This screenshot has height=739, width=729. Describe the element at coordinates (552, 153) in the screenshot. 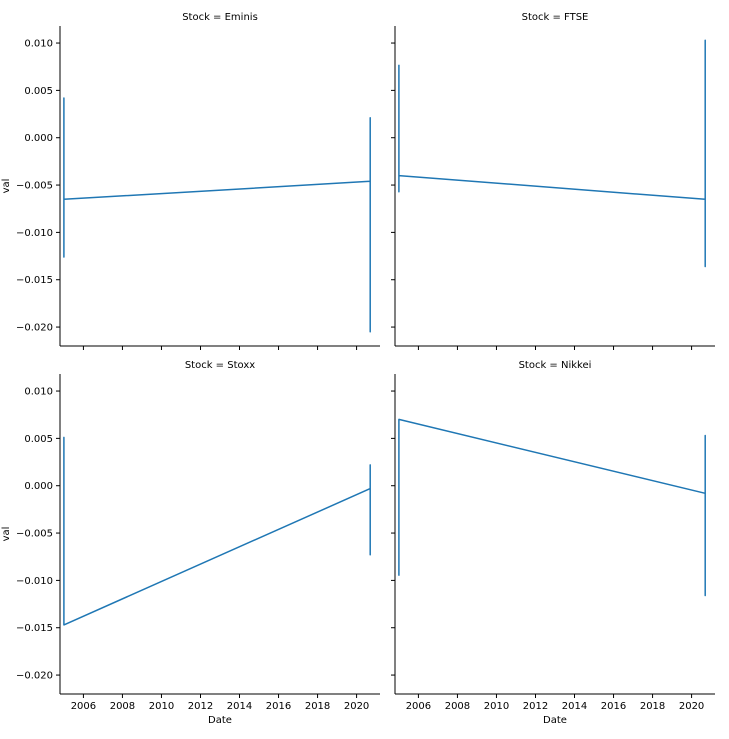

I see `series-line-ftse` at that location.